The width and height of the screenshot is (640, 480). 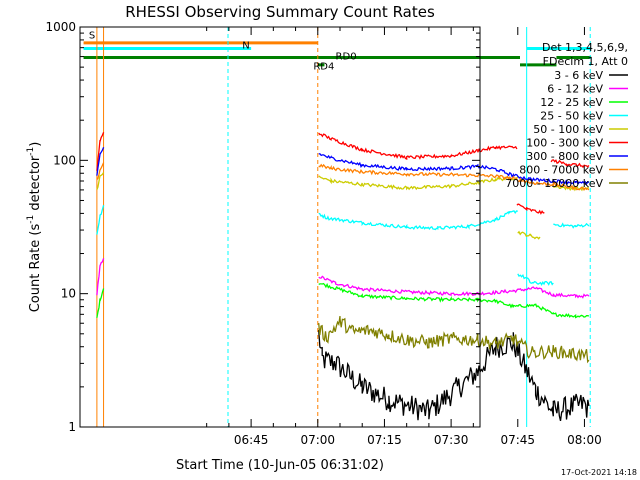 I want to click on annotation-rd4: RD4, so click(x=323, y=67).